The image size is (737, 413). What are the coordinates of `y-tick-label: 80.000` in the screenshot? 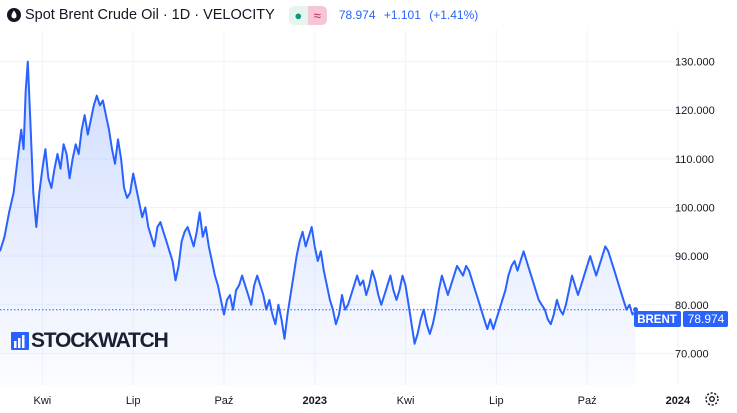 It's located at (692, 306).